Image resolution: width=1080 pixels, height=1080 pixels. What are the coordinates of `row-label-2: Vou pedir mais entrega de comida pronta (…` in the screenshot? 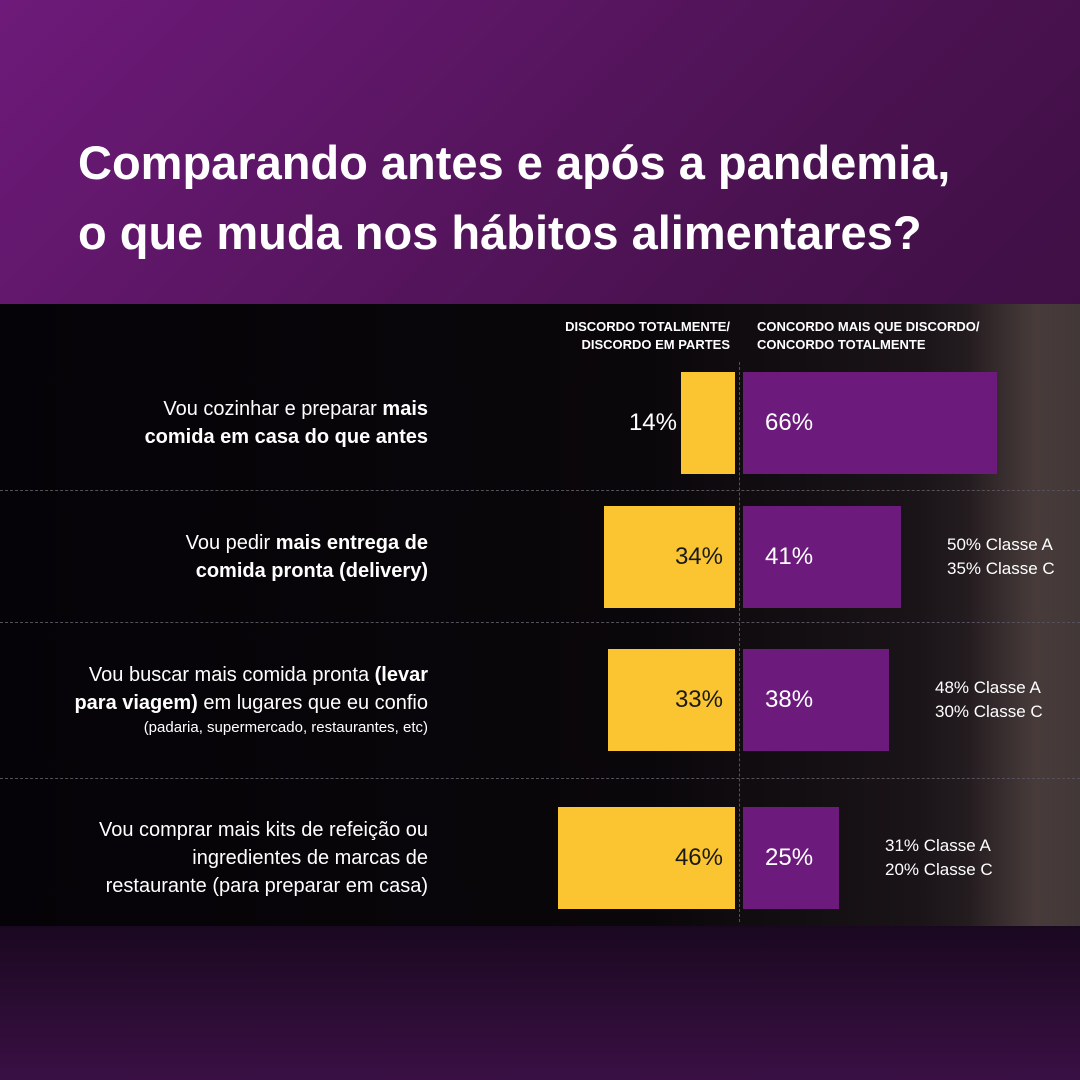 It's located at (306, 557).